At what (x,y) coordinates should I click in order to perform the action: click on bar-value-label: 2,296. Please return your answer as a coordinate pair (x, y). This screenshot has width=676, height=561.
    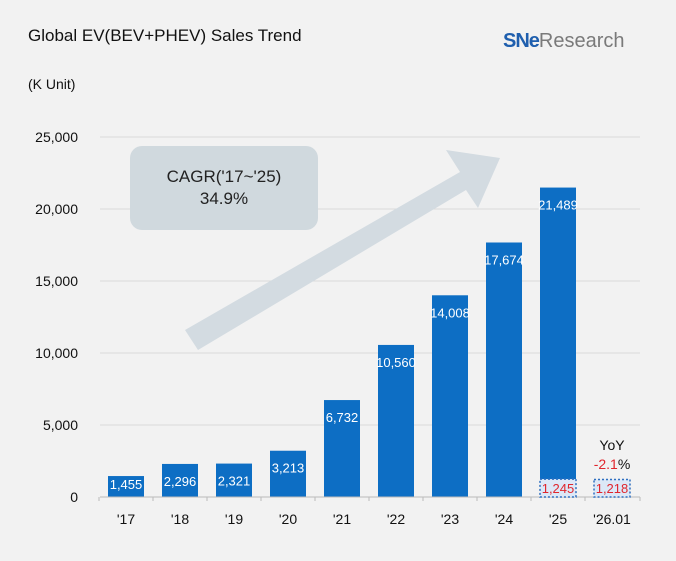
    Looking at the image, I should click on (180, 481).